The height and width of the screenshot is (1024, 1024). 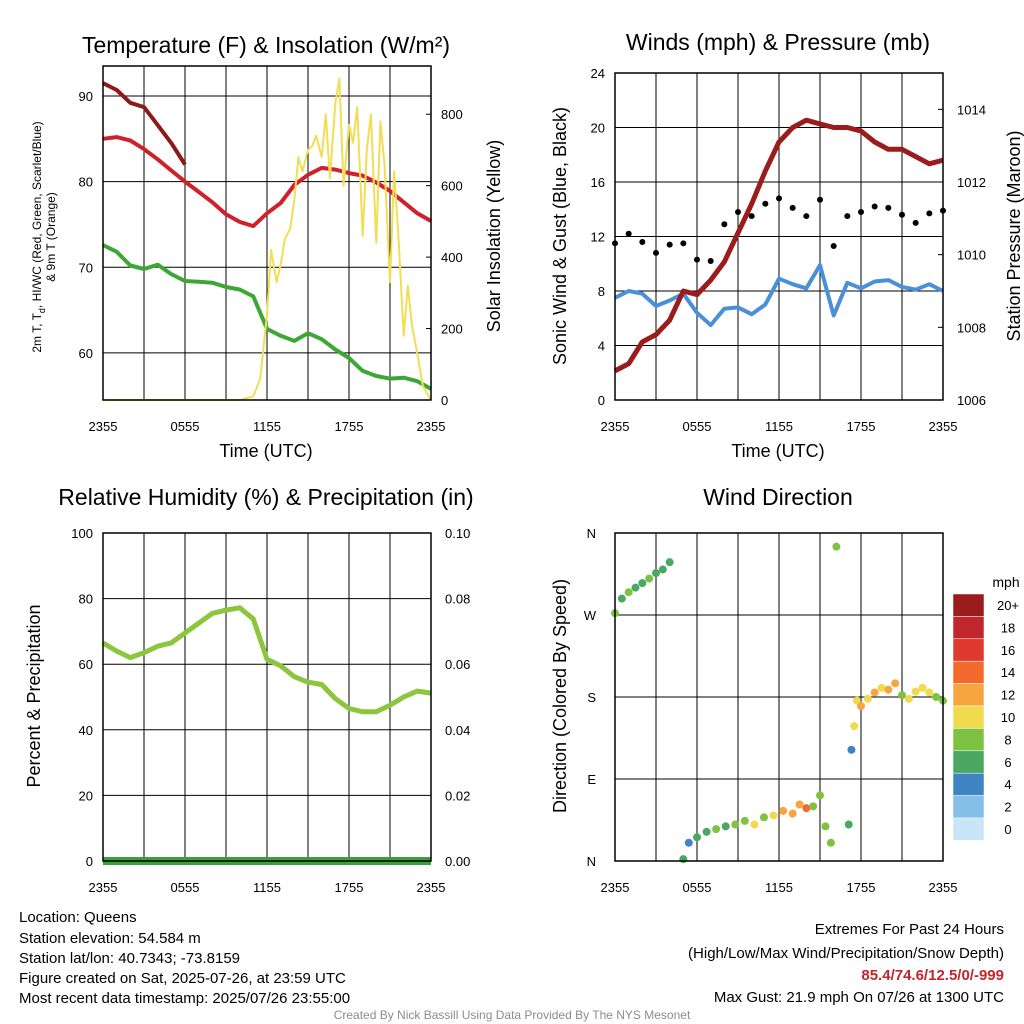 What do you see at coordinates (86, 96) in the screenshot?
I see `y-tick-label: 90` at bounding box center [86, 96].